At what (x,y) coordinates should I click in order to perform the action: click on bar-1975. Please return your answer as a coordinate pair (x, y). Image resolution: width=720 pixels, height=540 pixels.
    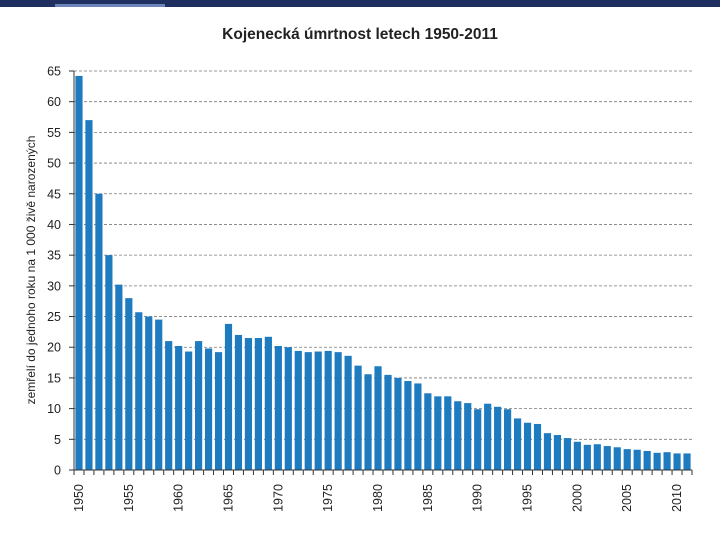
    Looking at the image, I should click on (328, 410).